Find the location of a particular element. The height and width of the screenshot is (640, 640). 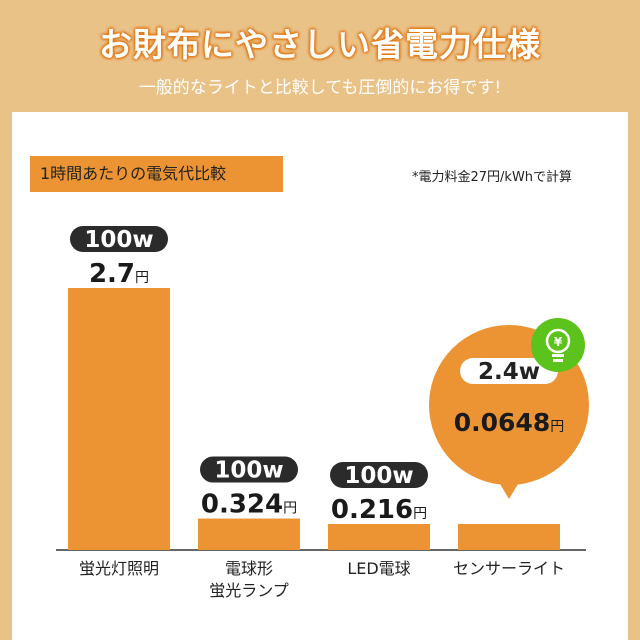

value-label-2: 0.216円 is located at coordinates (379, 510).